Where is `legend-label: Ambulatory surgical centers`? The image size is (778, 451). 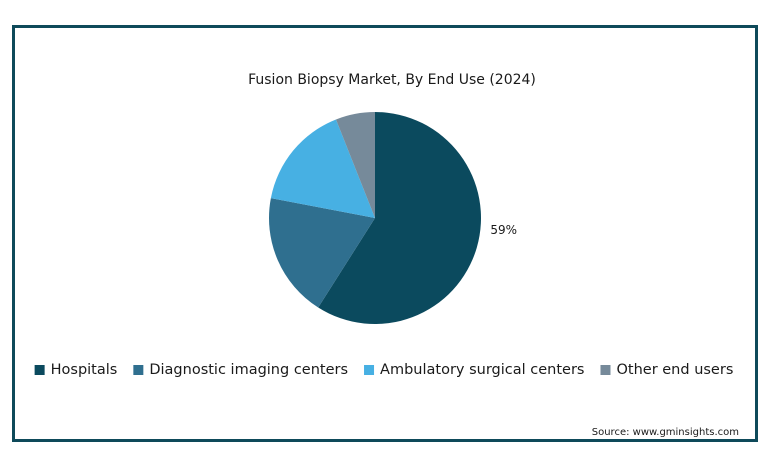
legend-label: Ambulatory surgical centers is located at coordinates (482, 370).